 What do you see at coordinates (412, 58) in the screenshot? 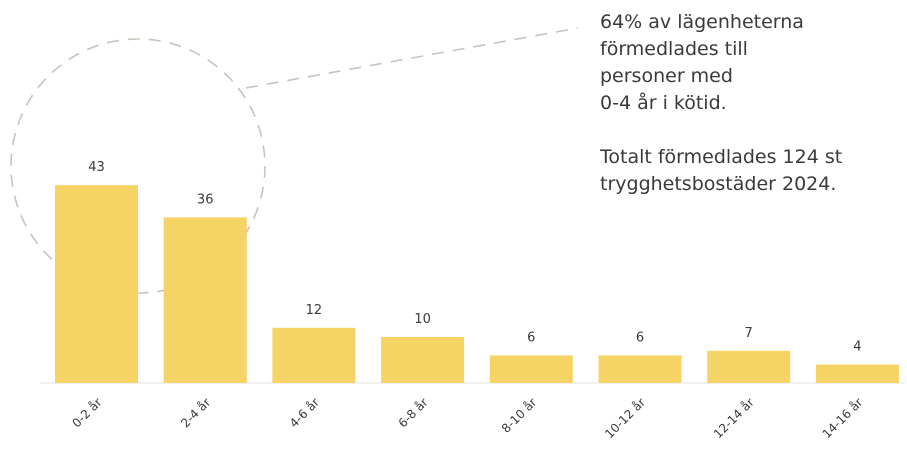
I see `annotation-leader-line` at bounding box center [412, 58].